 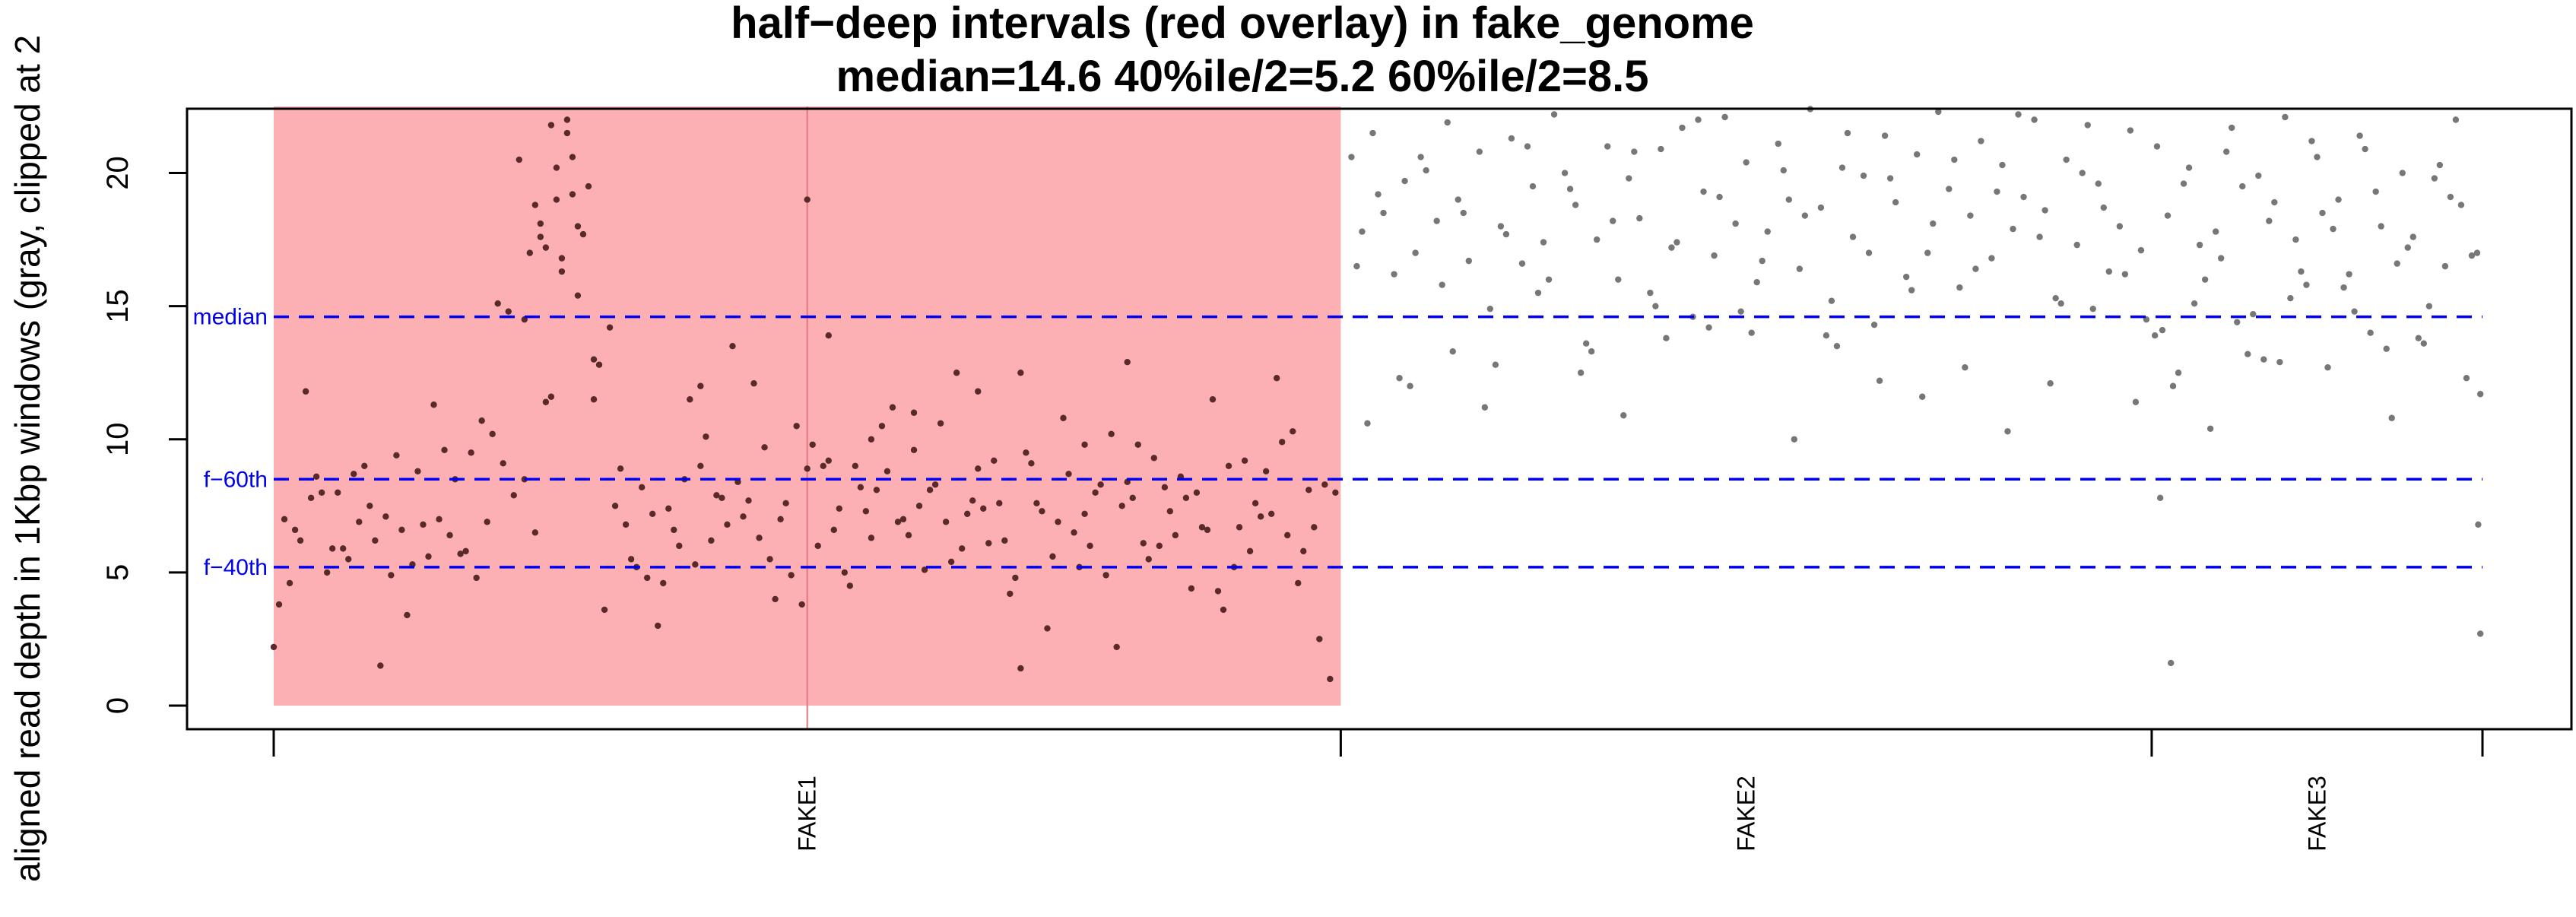 I want to click on reference-line-label: f−60th, so click(x=236, y=479).